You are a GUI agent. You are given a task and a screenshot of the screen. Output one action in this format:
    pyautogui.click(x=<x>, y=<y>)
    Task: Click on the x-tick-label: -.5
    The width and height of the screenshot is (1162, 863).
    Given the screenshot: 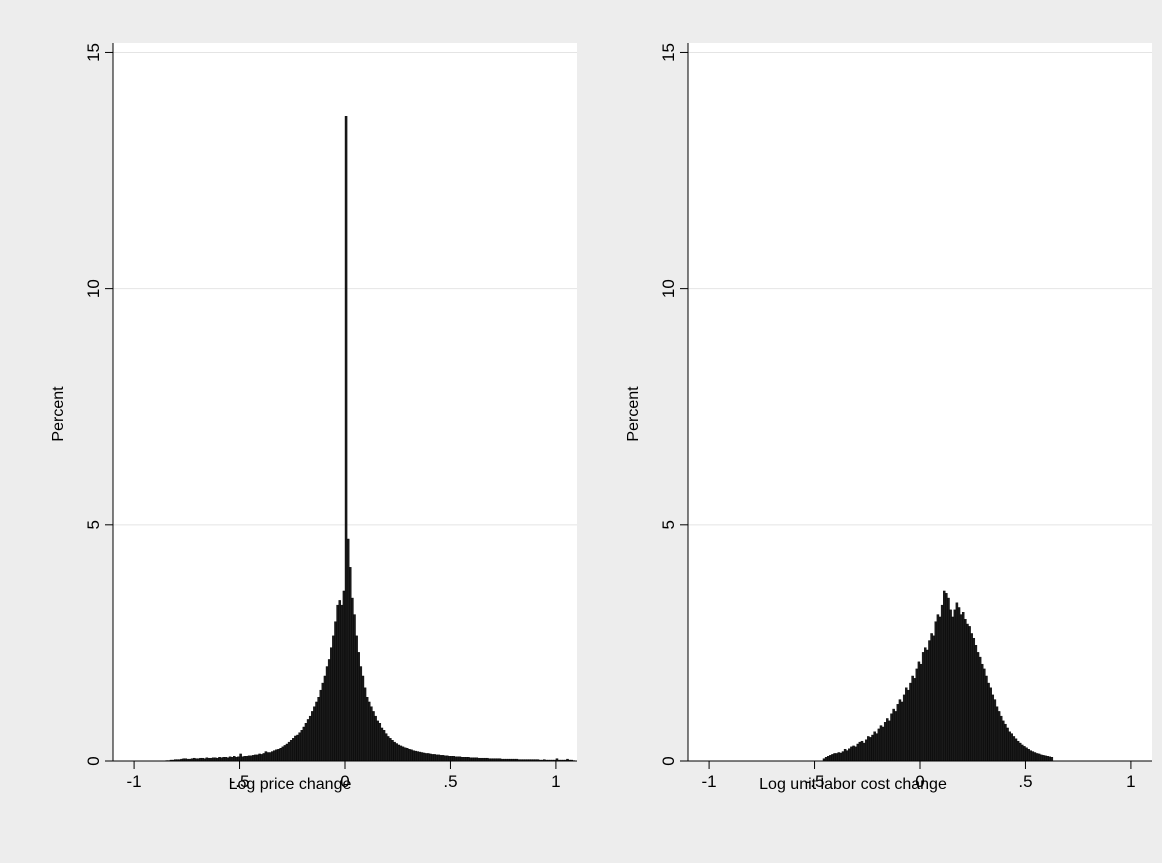 What is the action you would take?
    pyautogui.click(x=815, y=781)
    